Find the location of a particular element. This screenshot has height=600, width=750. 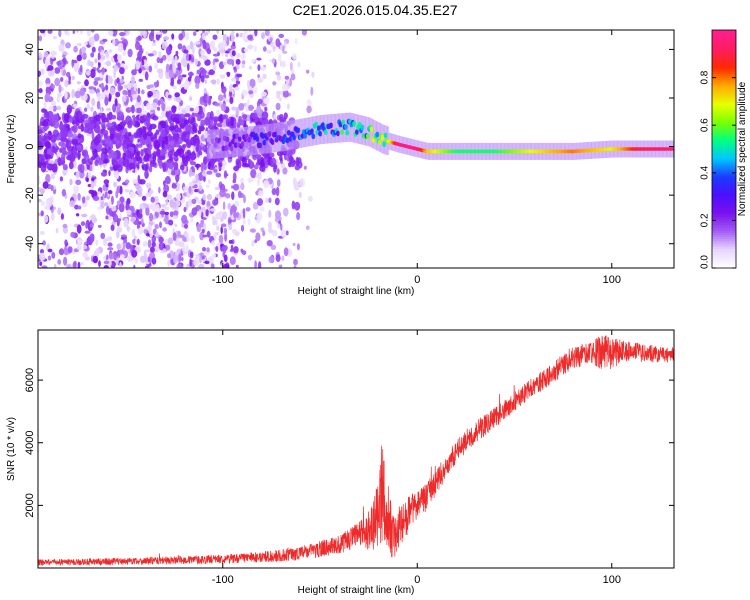

y-tick-label: 6000 is located at coordinates (30, 380).